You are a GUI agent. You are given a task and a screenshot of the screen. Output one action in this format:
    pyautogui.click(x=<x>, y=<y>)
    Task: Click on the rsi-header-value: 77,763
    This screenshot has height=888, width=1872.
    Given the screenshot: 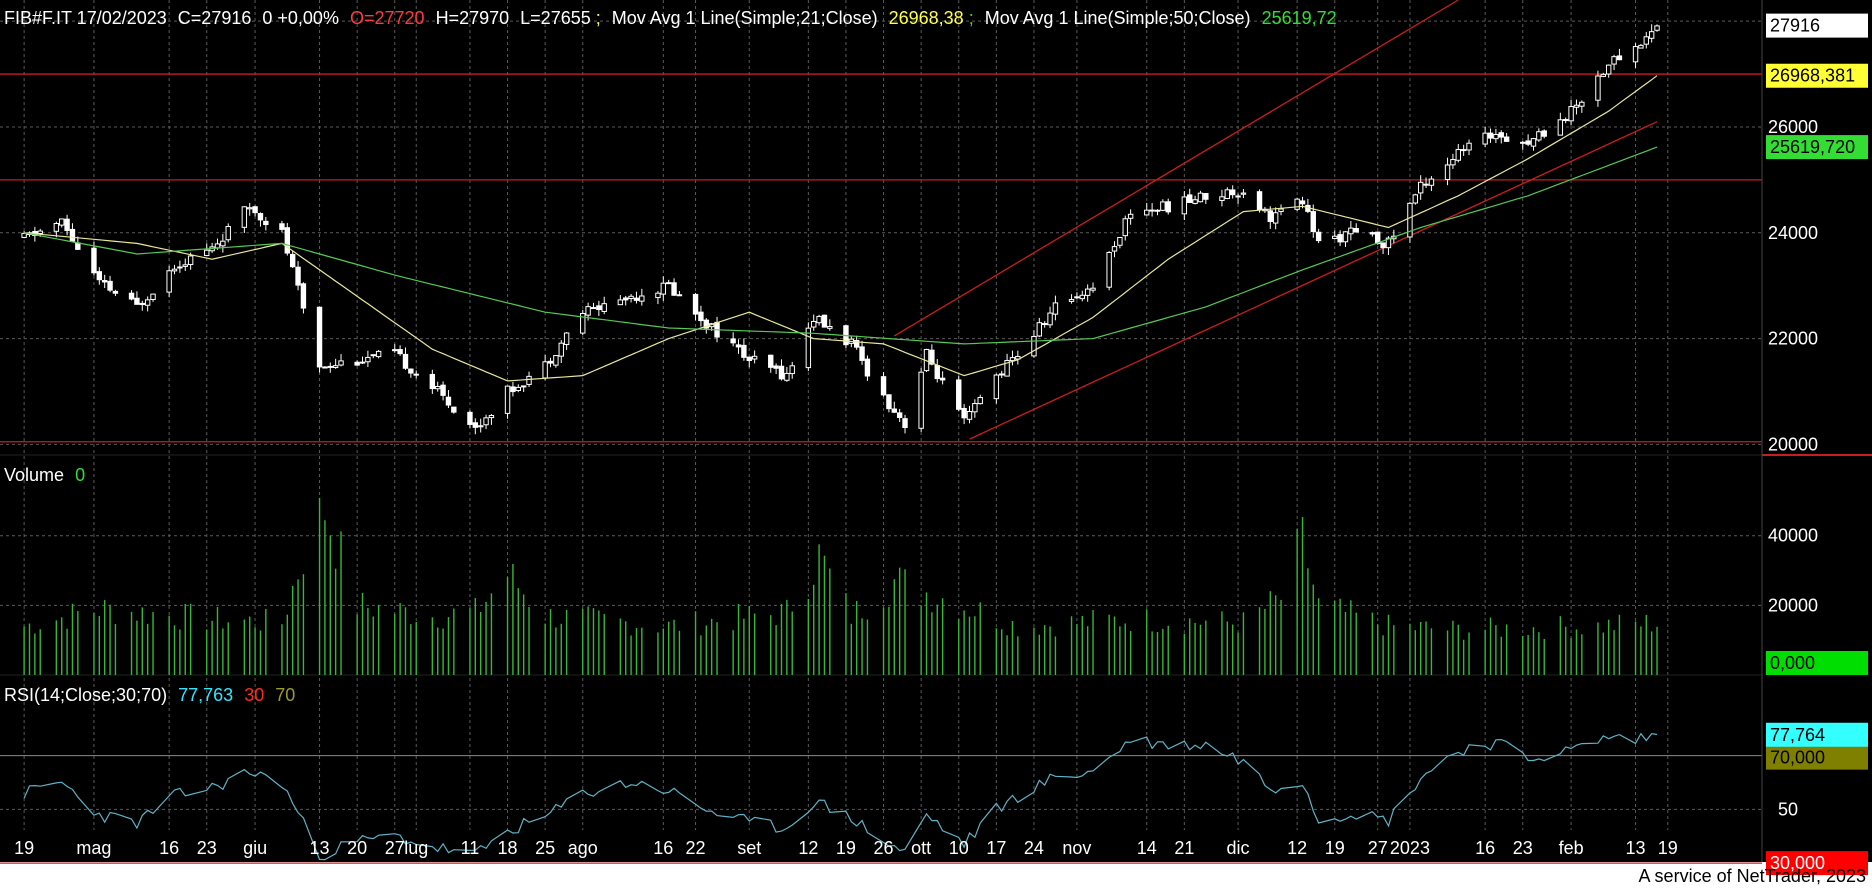 What is the action you would take?
    pyautogui.click(x=205, y=695)
    